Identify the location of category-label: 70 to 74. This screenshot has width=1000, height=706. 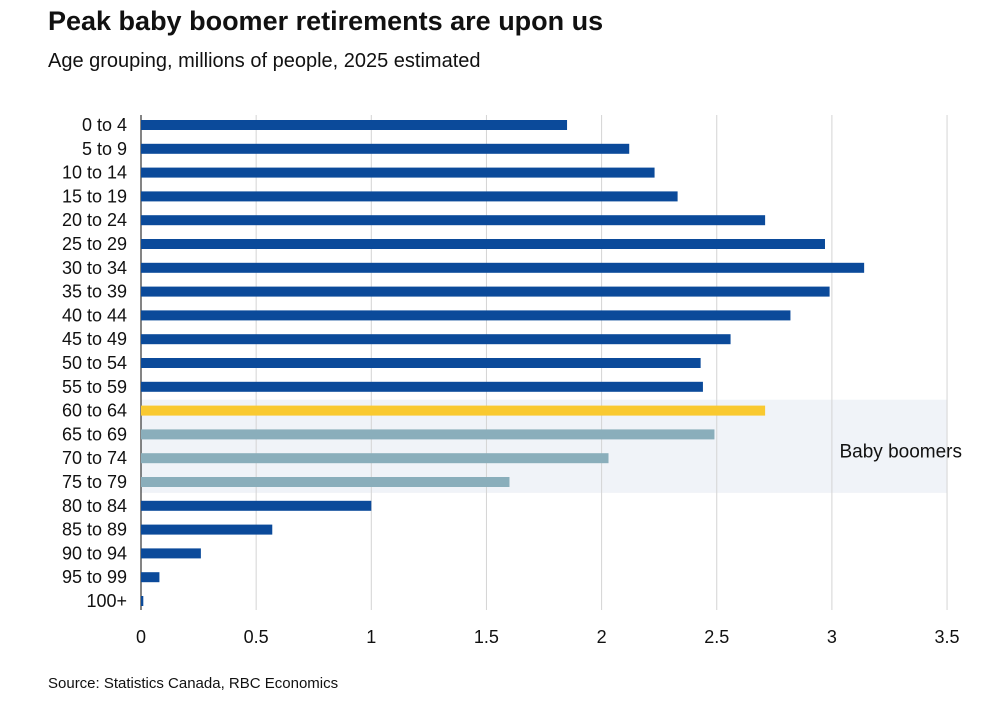
(94, 458).